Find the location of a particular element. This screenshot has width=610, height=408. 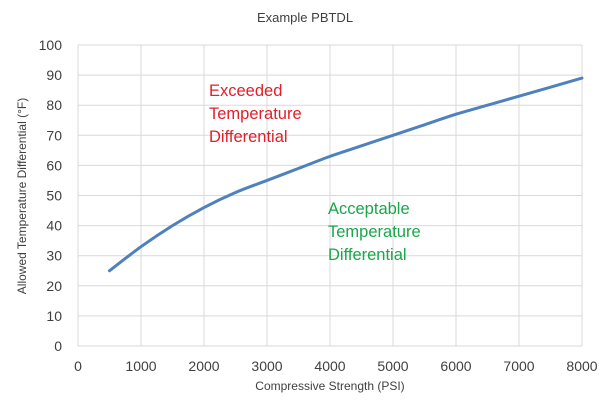

annotation-text: Exceeded is located at coordinates (245, 91).